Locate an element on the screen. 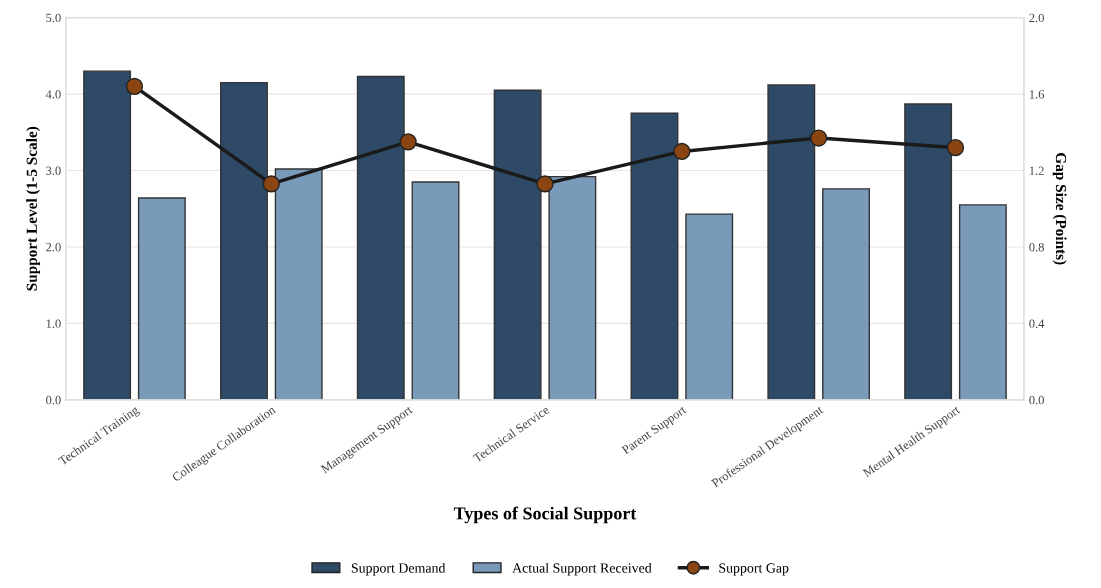  y-tick-label: 2.0 is located at coordinates (53, 247).